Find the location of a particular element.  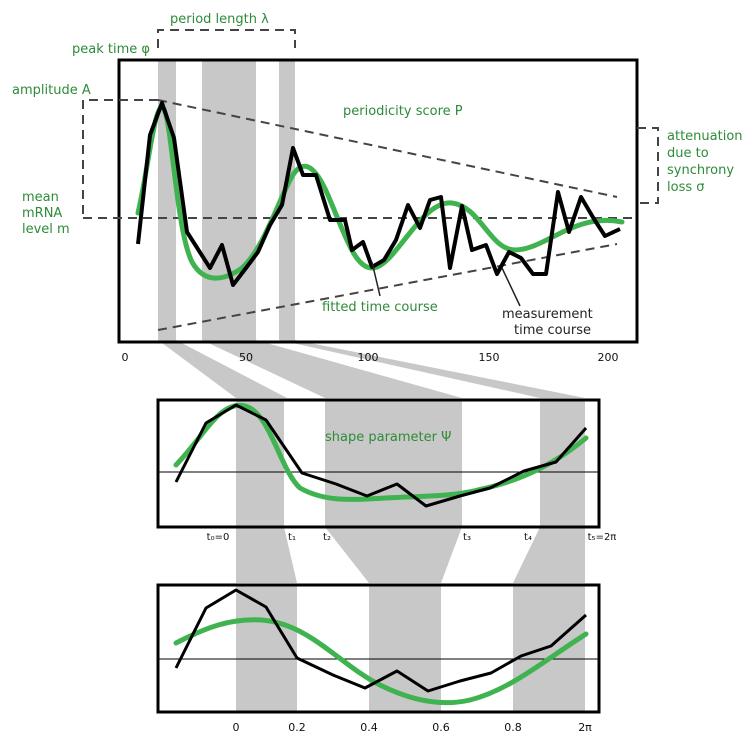

band-second-peak is located at coordinates (287, 200).